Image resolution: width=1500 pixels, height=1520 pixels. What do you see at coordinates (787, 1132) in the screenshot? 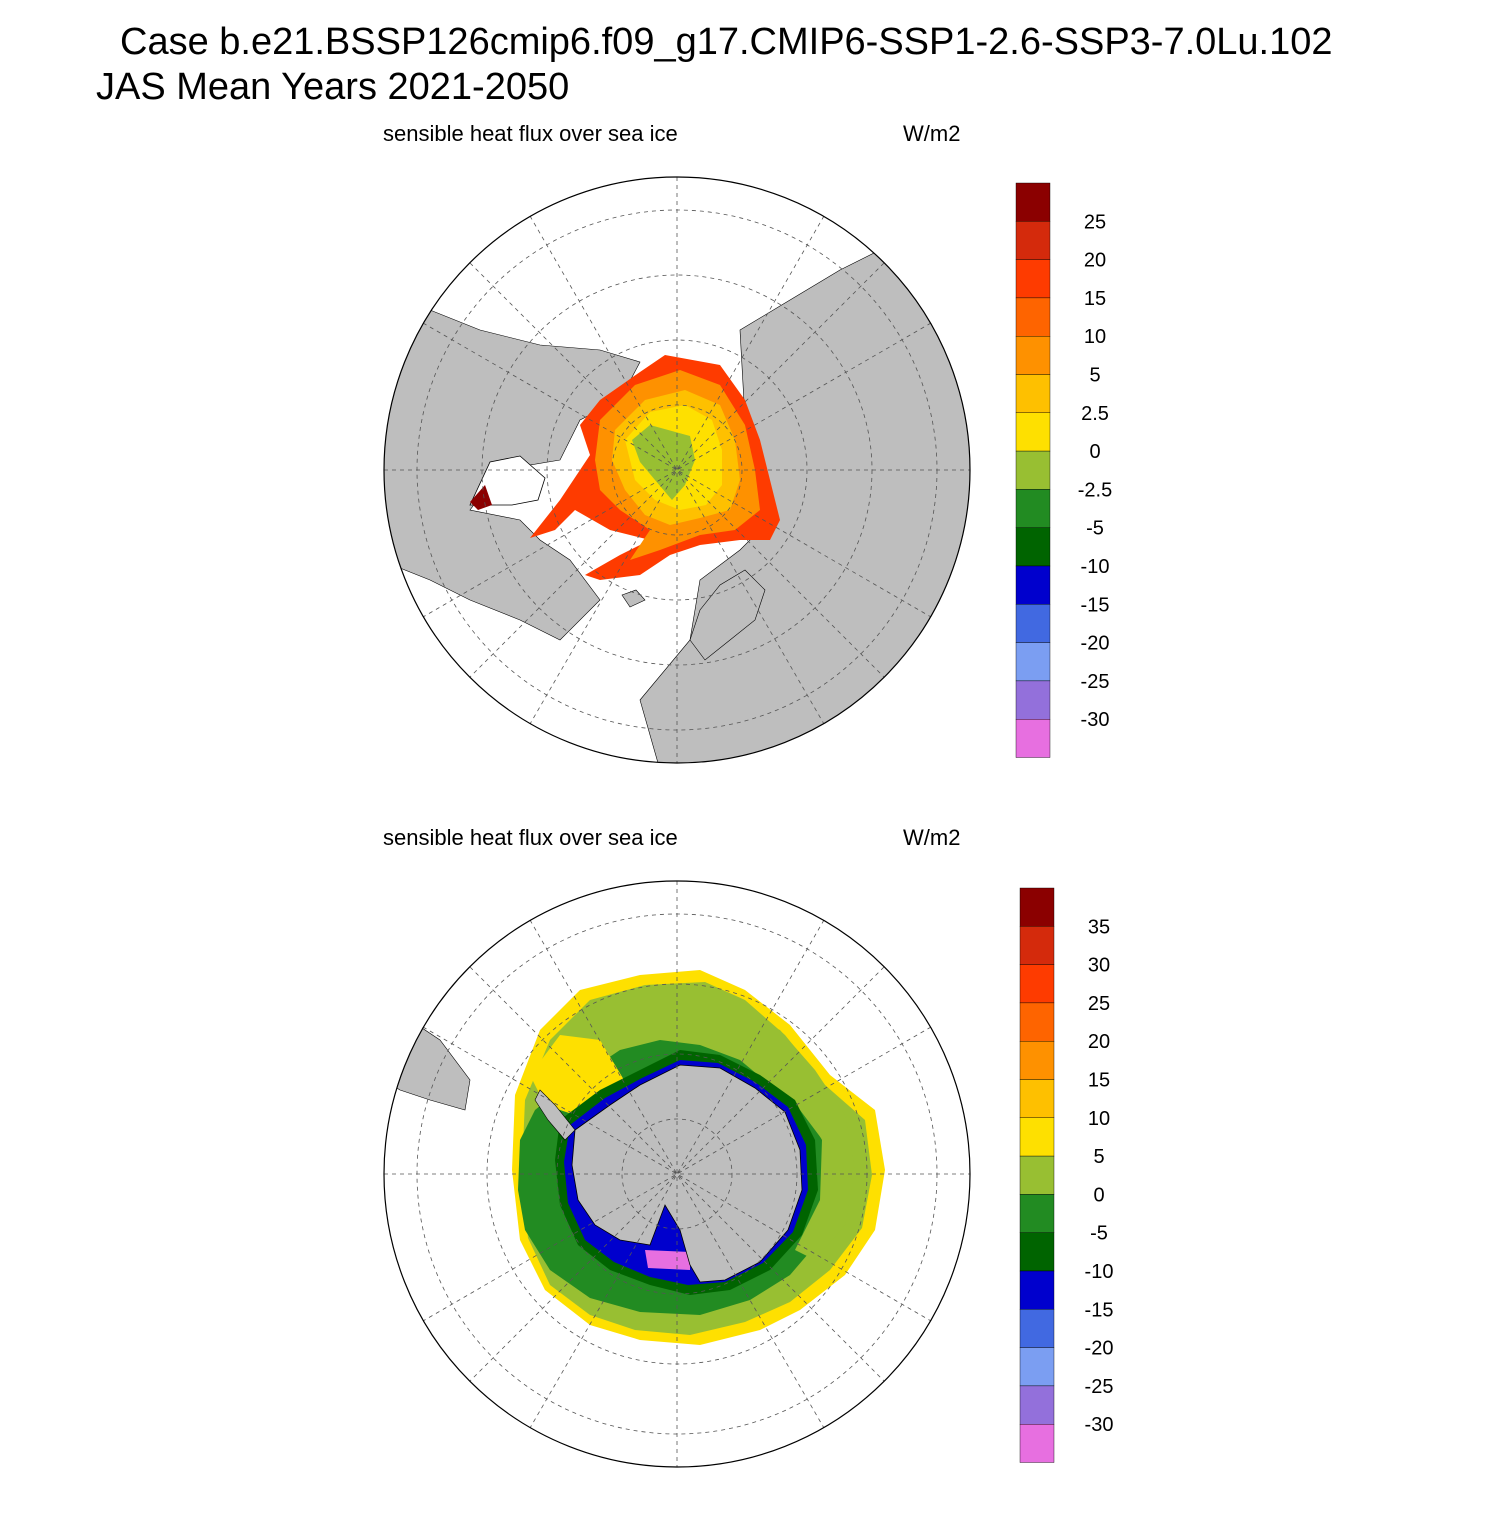
I see `south-ice-green-inner` at bounding box center [787, 1132].